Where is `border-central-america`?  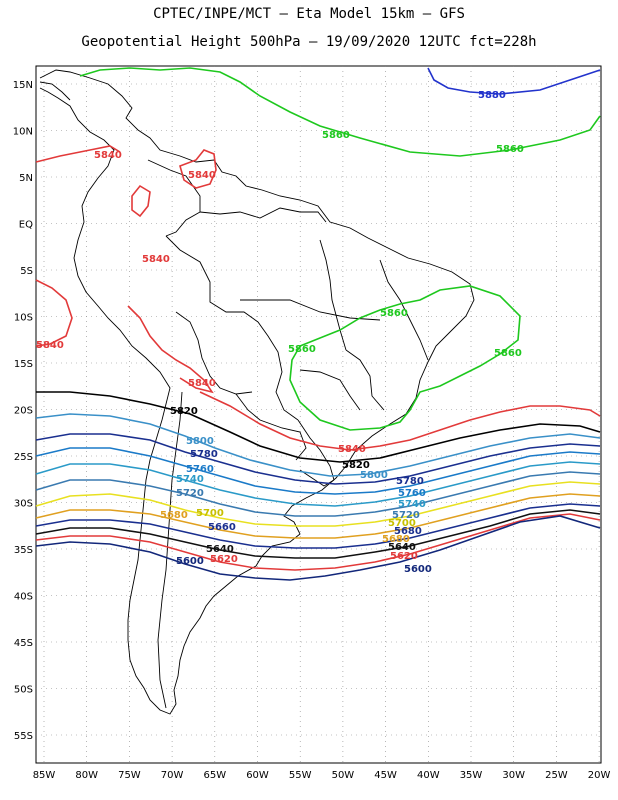 border-central-america is located at coordinates (55, 91).